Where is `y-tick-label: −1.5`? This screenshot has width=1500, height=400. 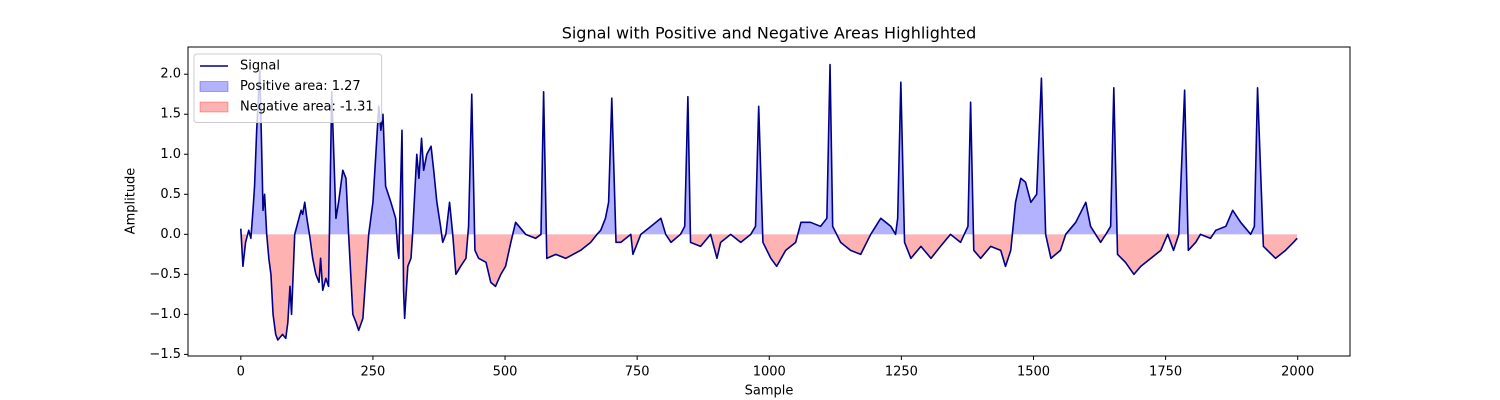 y-tick-label: −1.5 is located at coordinates (165, 354).